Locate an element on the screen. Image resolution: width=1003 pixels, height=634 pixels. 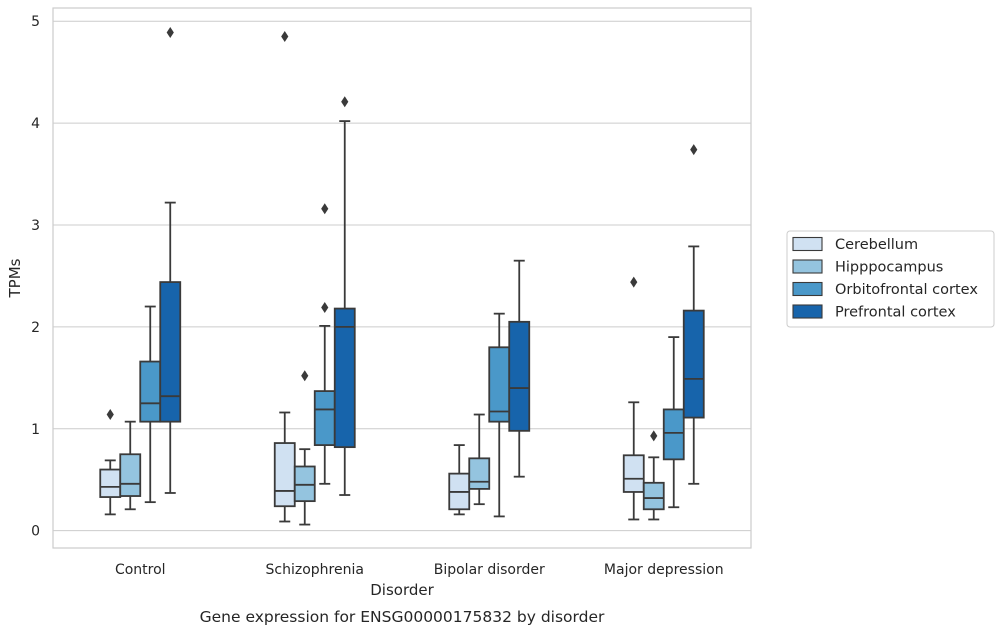
legend-frame is located at coordinates (890, 279).